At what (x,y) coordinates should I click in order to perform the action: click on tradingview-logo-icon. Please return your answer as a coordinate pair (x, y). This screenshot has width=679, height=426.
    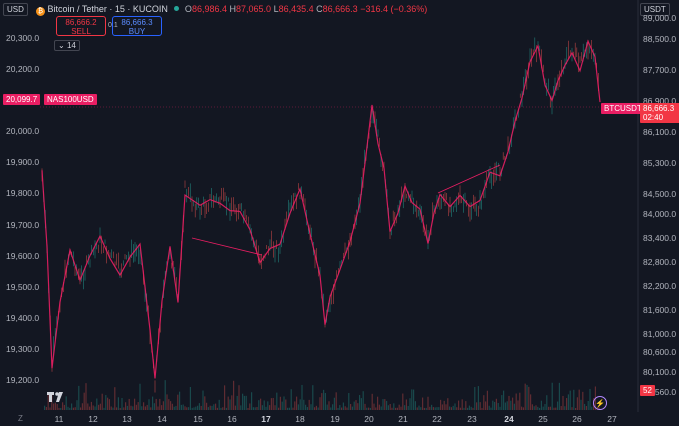
    Looking at the image, I should click on (57, 397).